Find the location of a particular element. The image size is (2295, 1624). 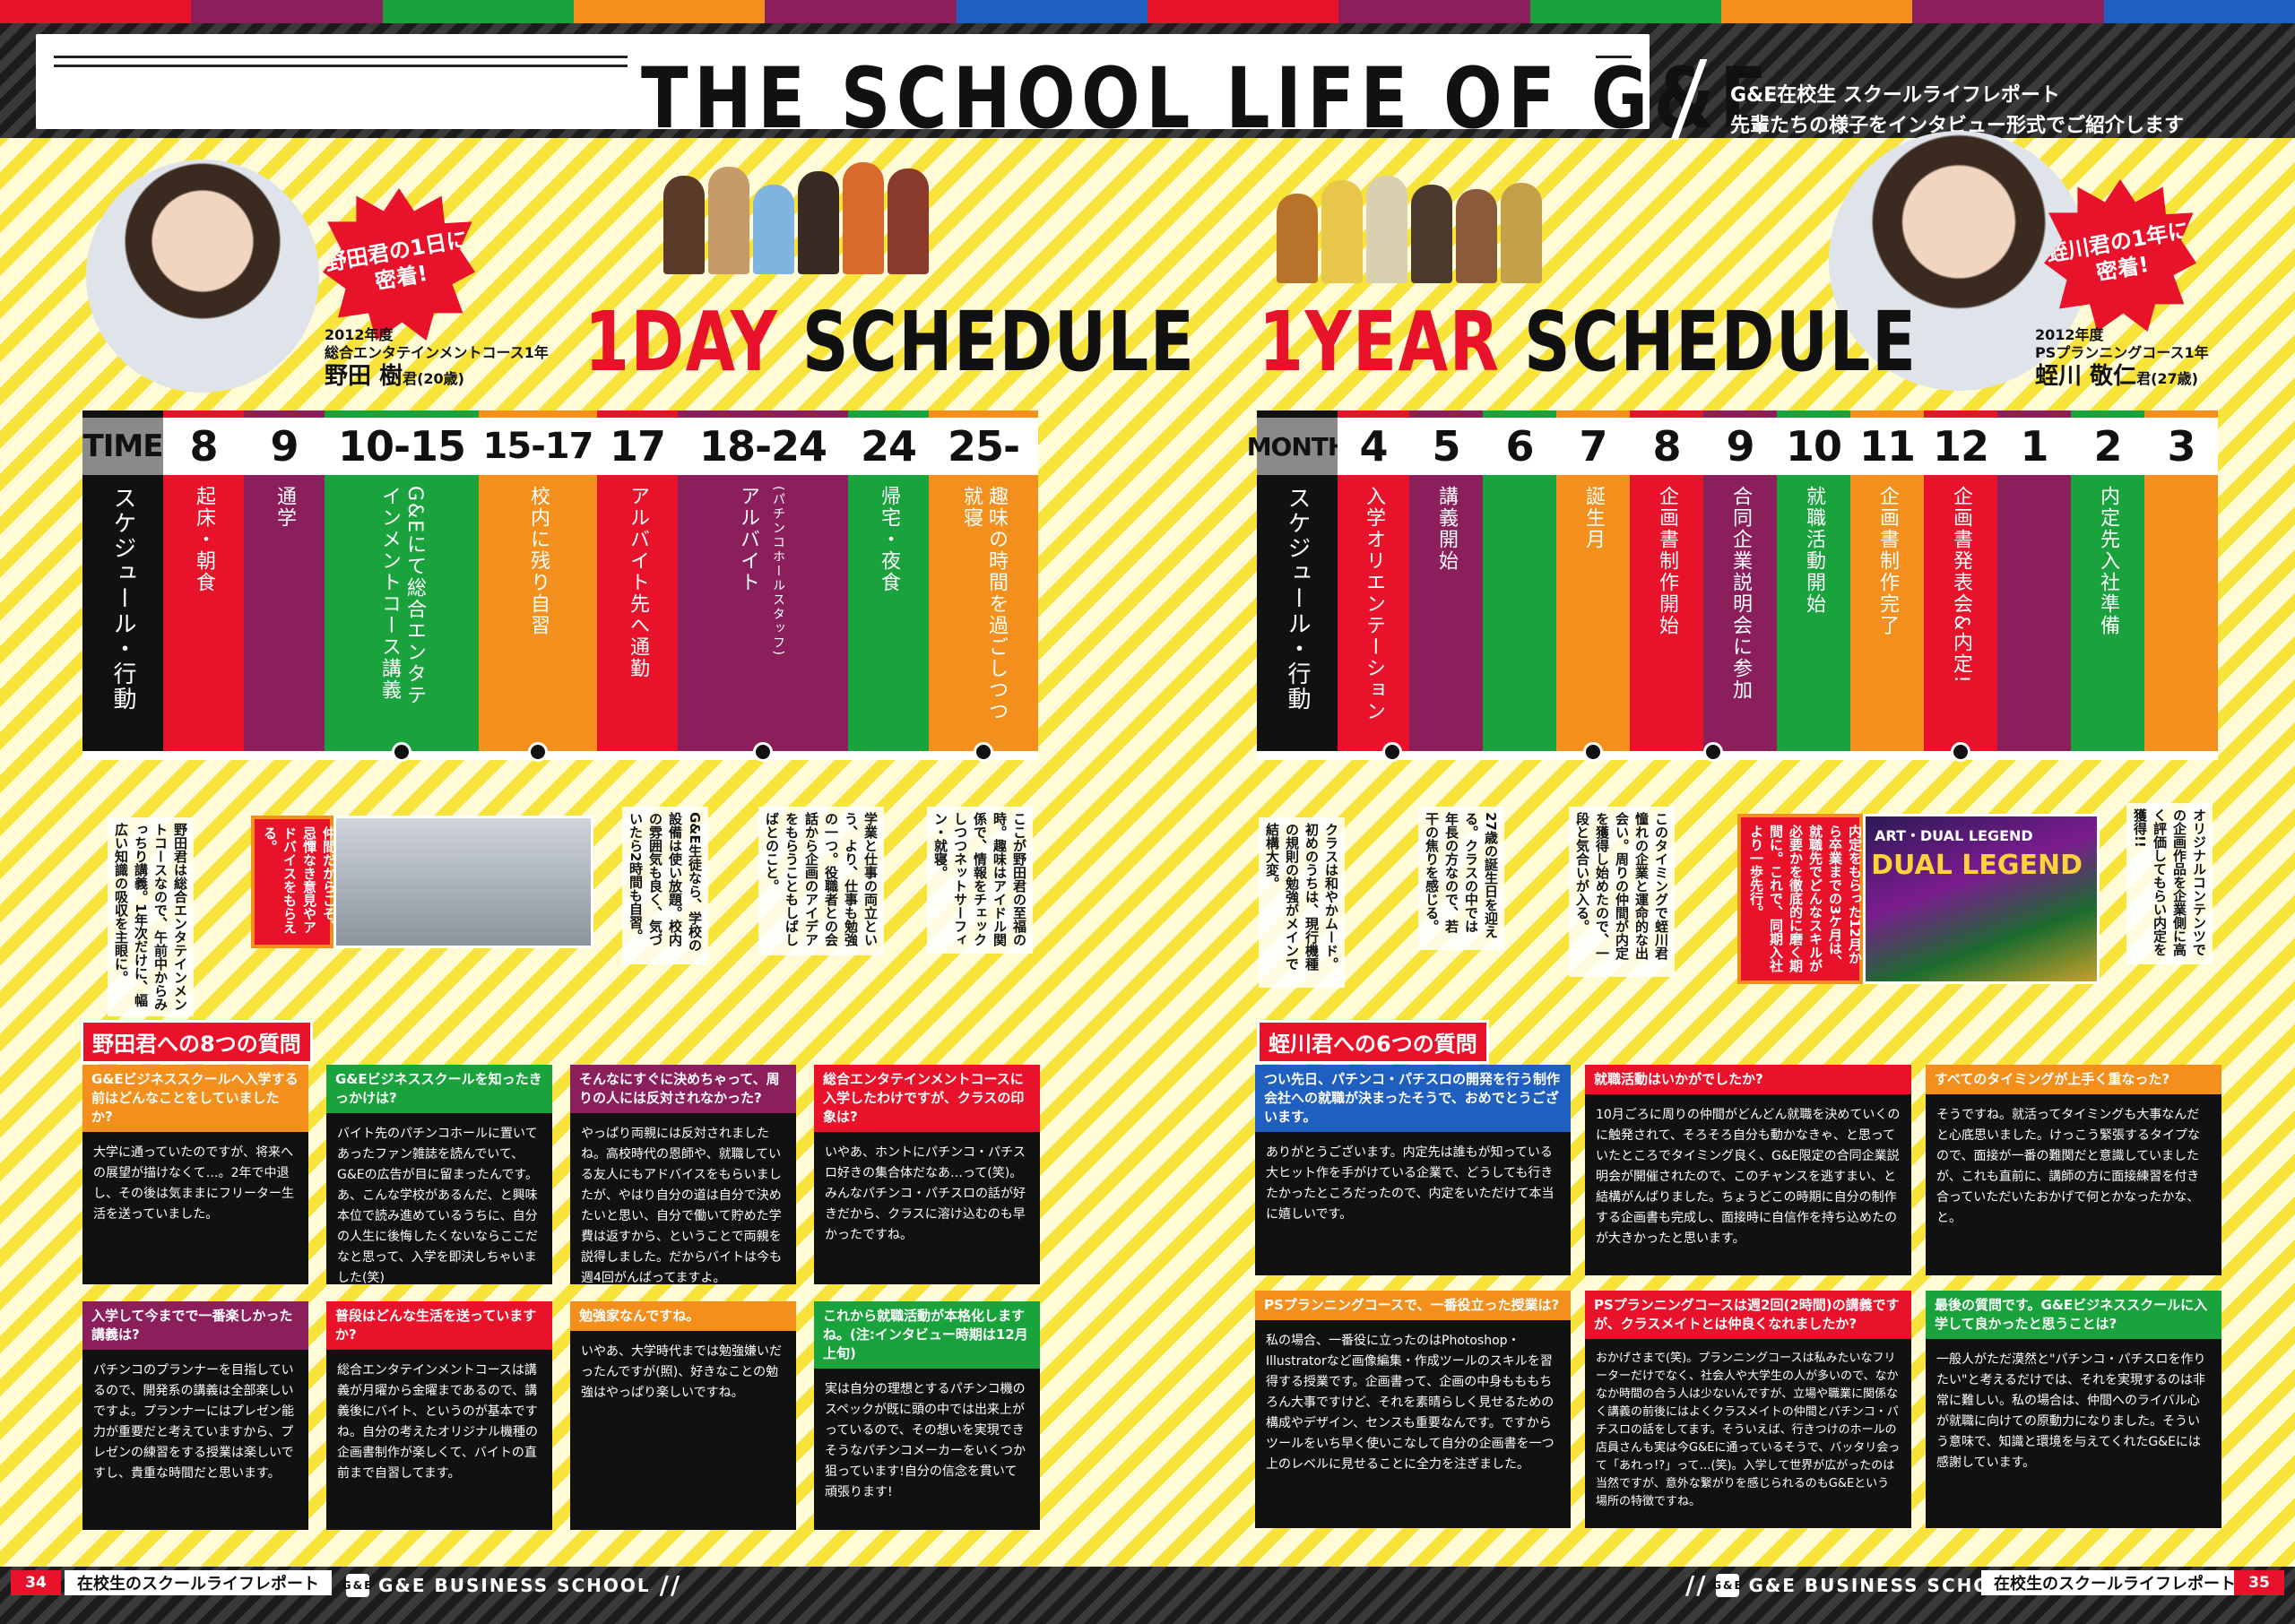

hirukawa-name: 蛭川 敬仁 is located at coordinates (2086, 377).